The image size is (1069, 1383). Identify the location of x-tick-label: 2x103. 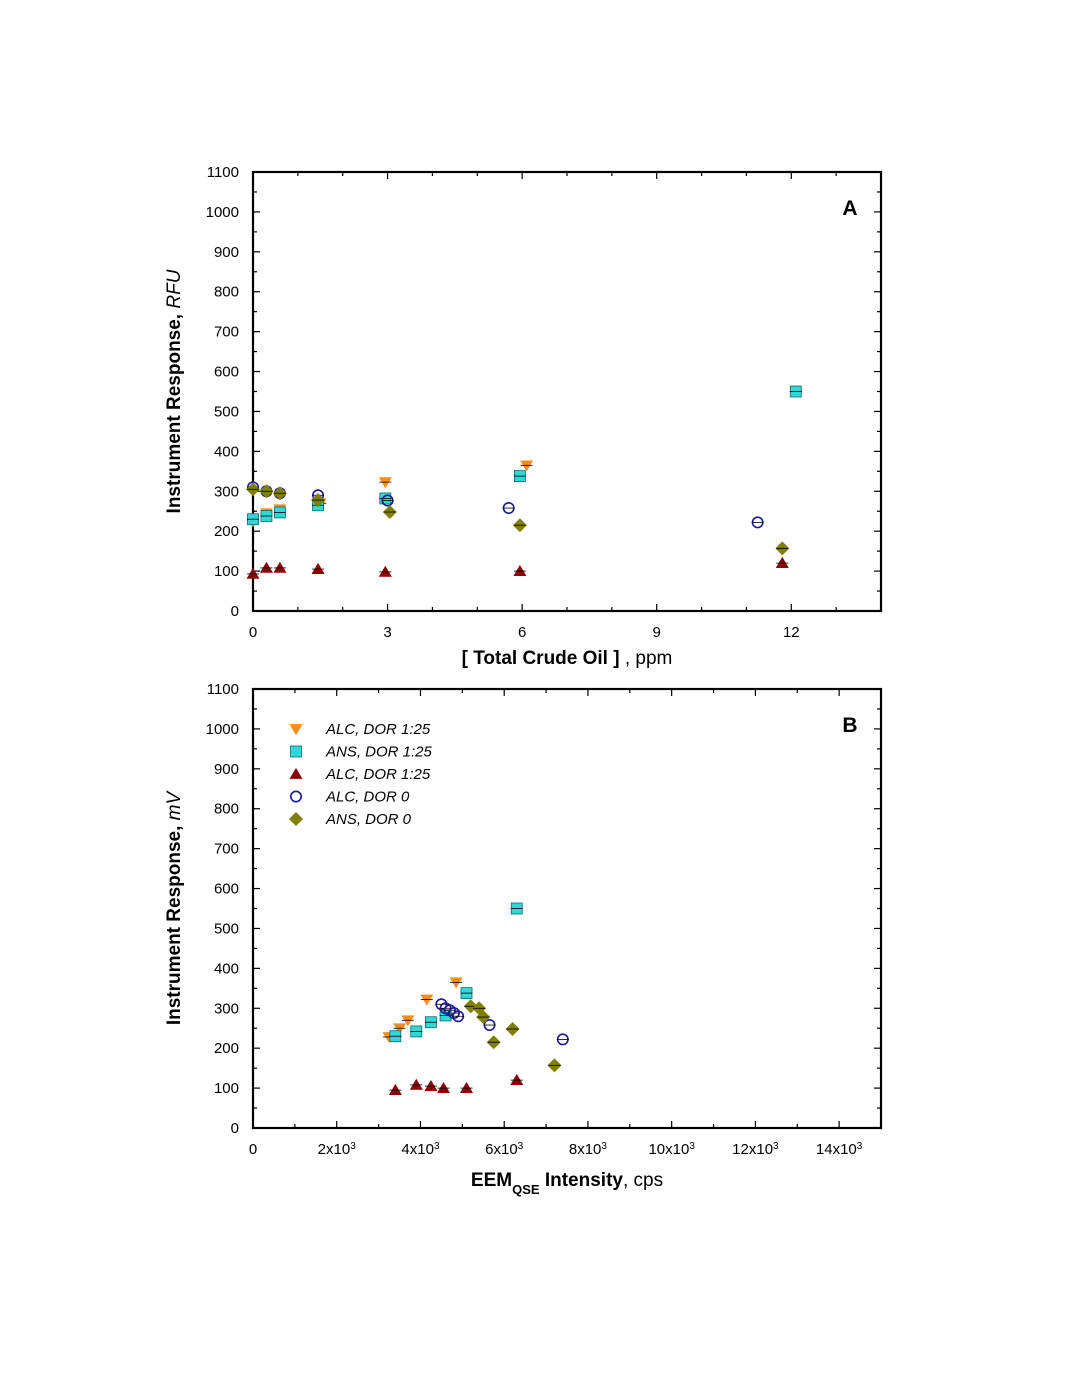
(337, 1150).